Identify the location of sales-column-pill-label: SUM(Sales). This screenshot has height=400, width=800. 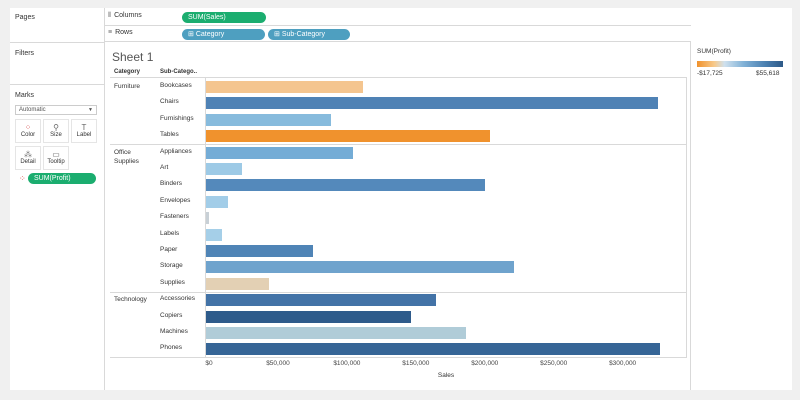
(207, 17).